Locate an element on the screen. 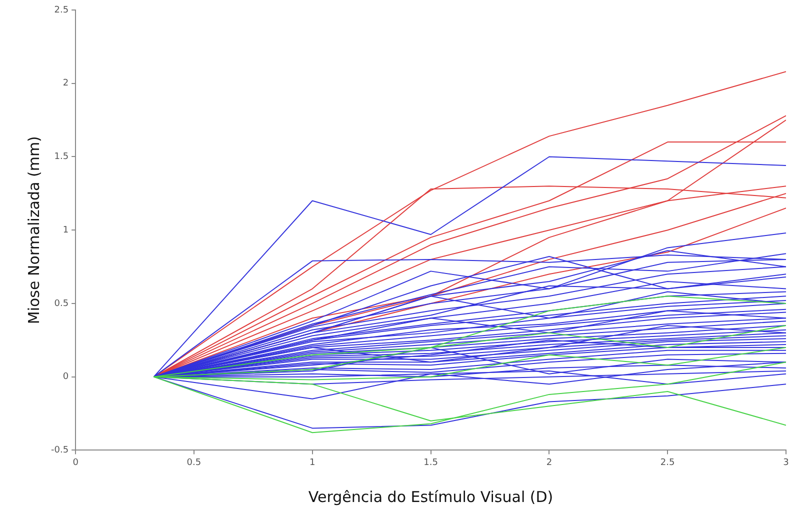 This screenshot has height=517, width=794. x-axis-title: Vergência do Estímulo Visual (D) is located at coordinates (431, 497).